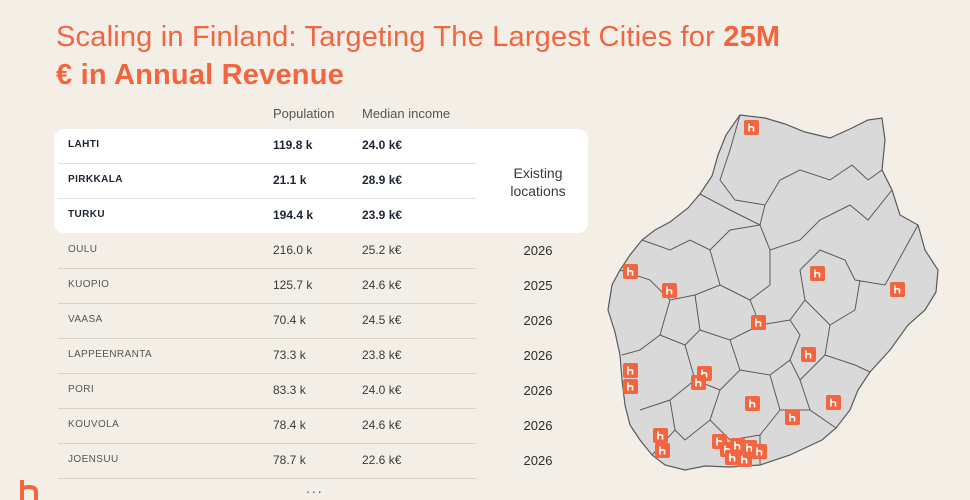 This screenshot has width=970, height=500. What do you see at coordinates (293, 215) in the screenshot?
I see `population-value: 194.4 k` at bounding box center [293, 215].